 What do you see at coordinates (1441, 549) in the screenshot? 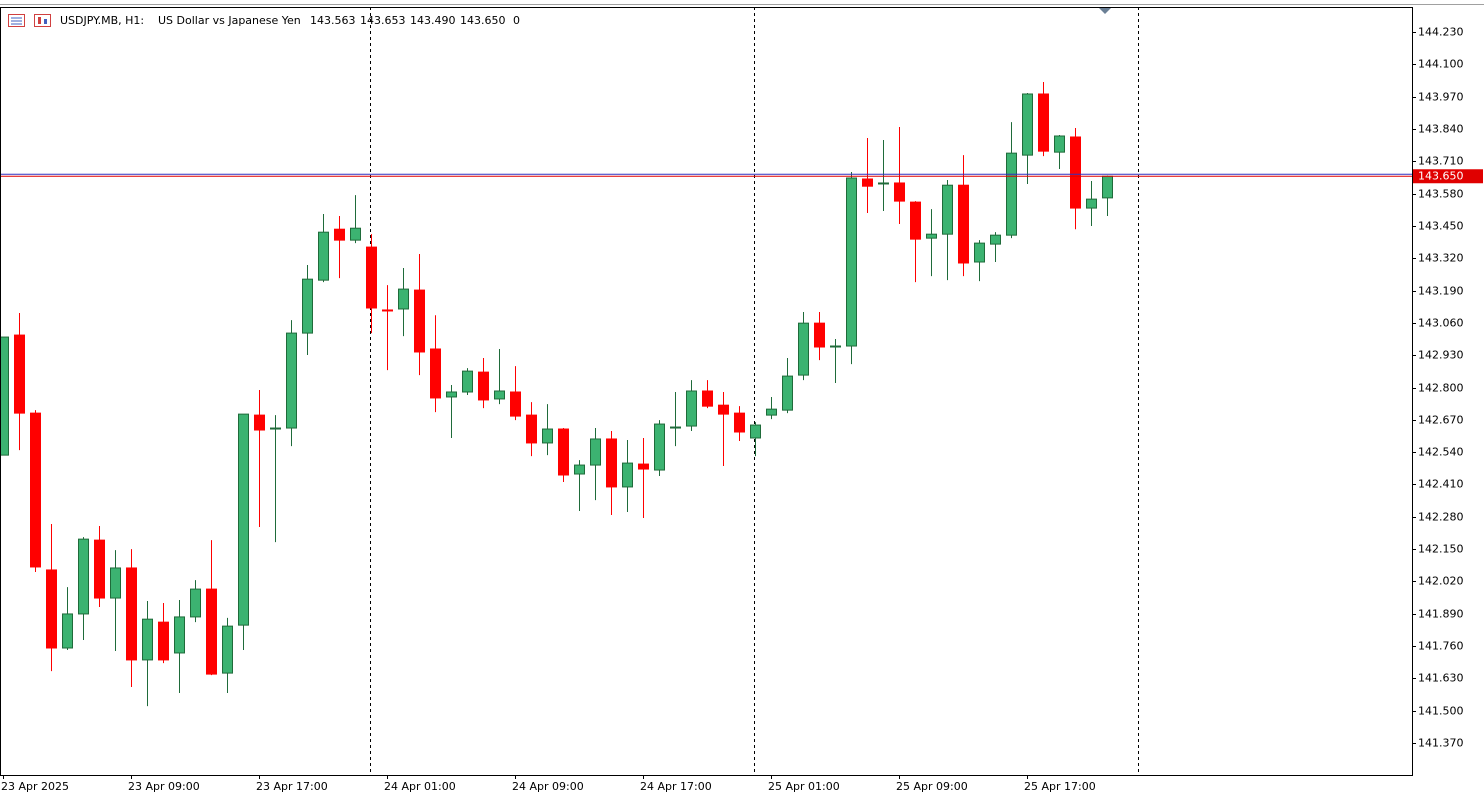
I see `y-tick-label: 142.150` at bounding box center [1441, 549].